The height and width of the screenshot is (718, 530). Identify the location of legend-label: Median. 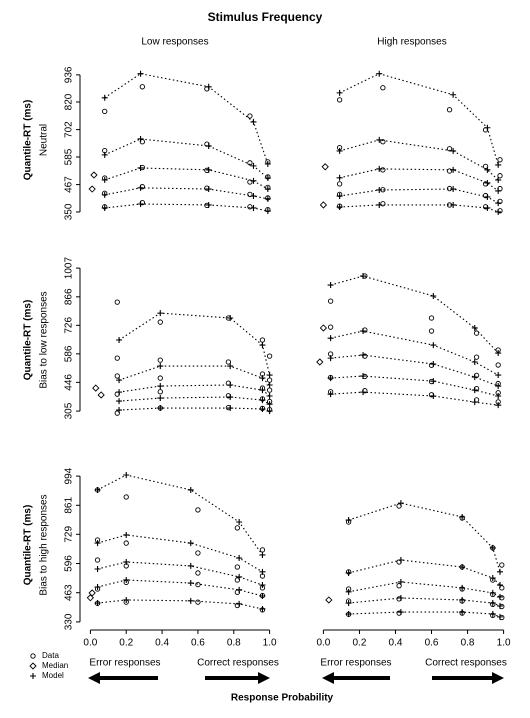
(55, 665).